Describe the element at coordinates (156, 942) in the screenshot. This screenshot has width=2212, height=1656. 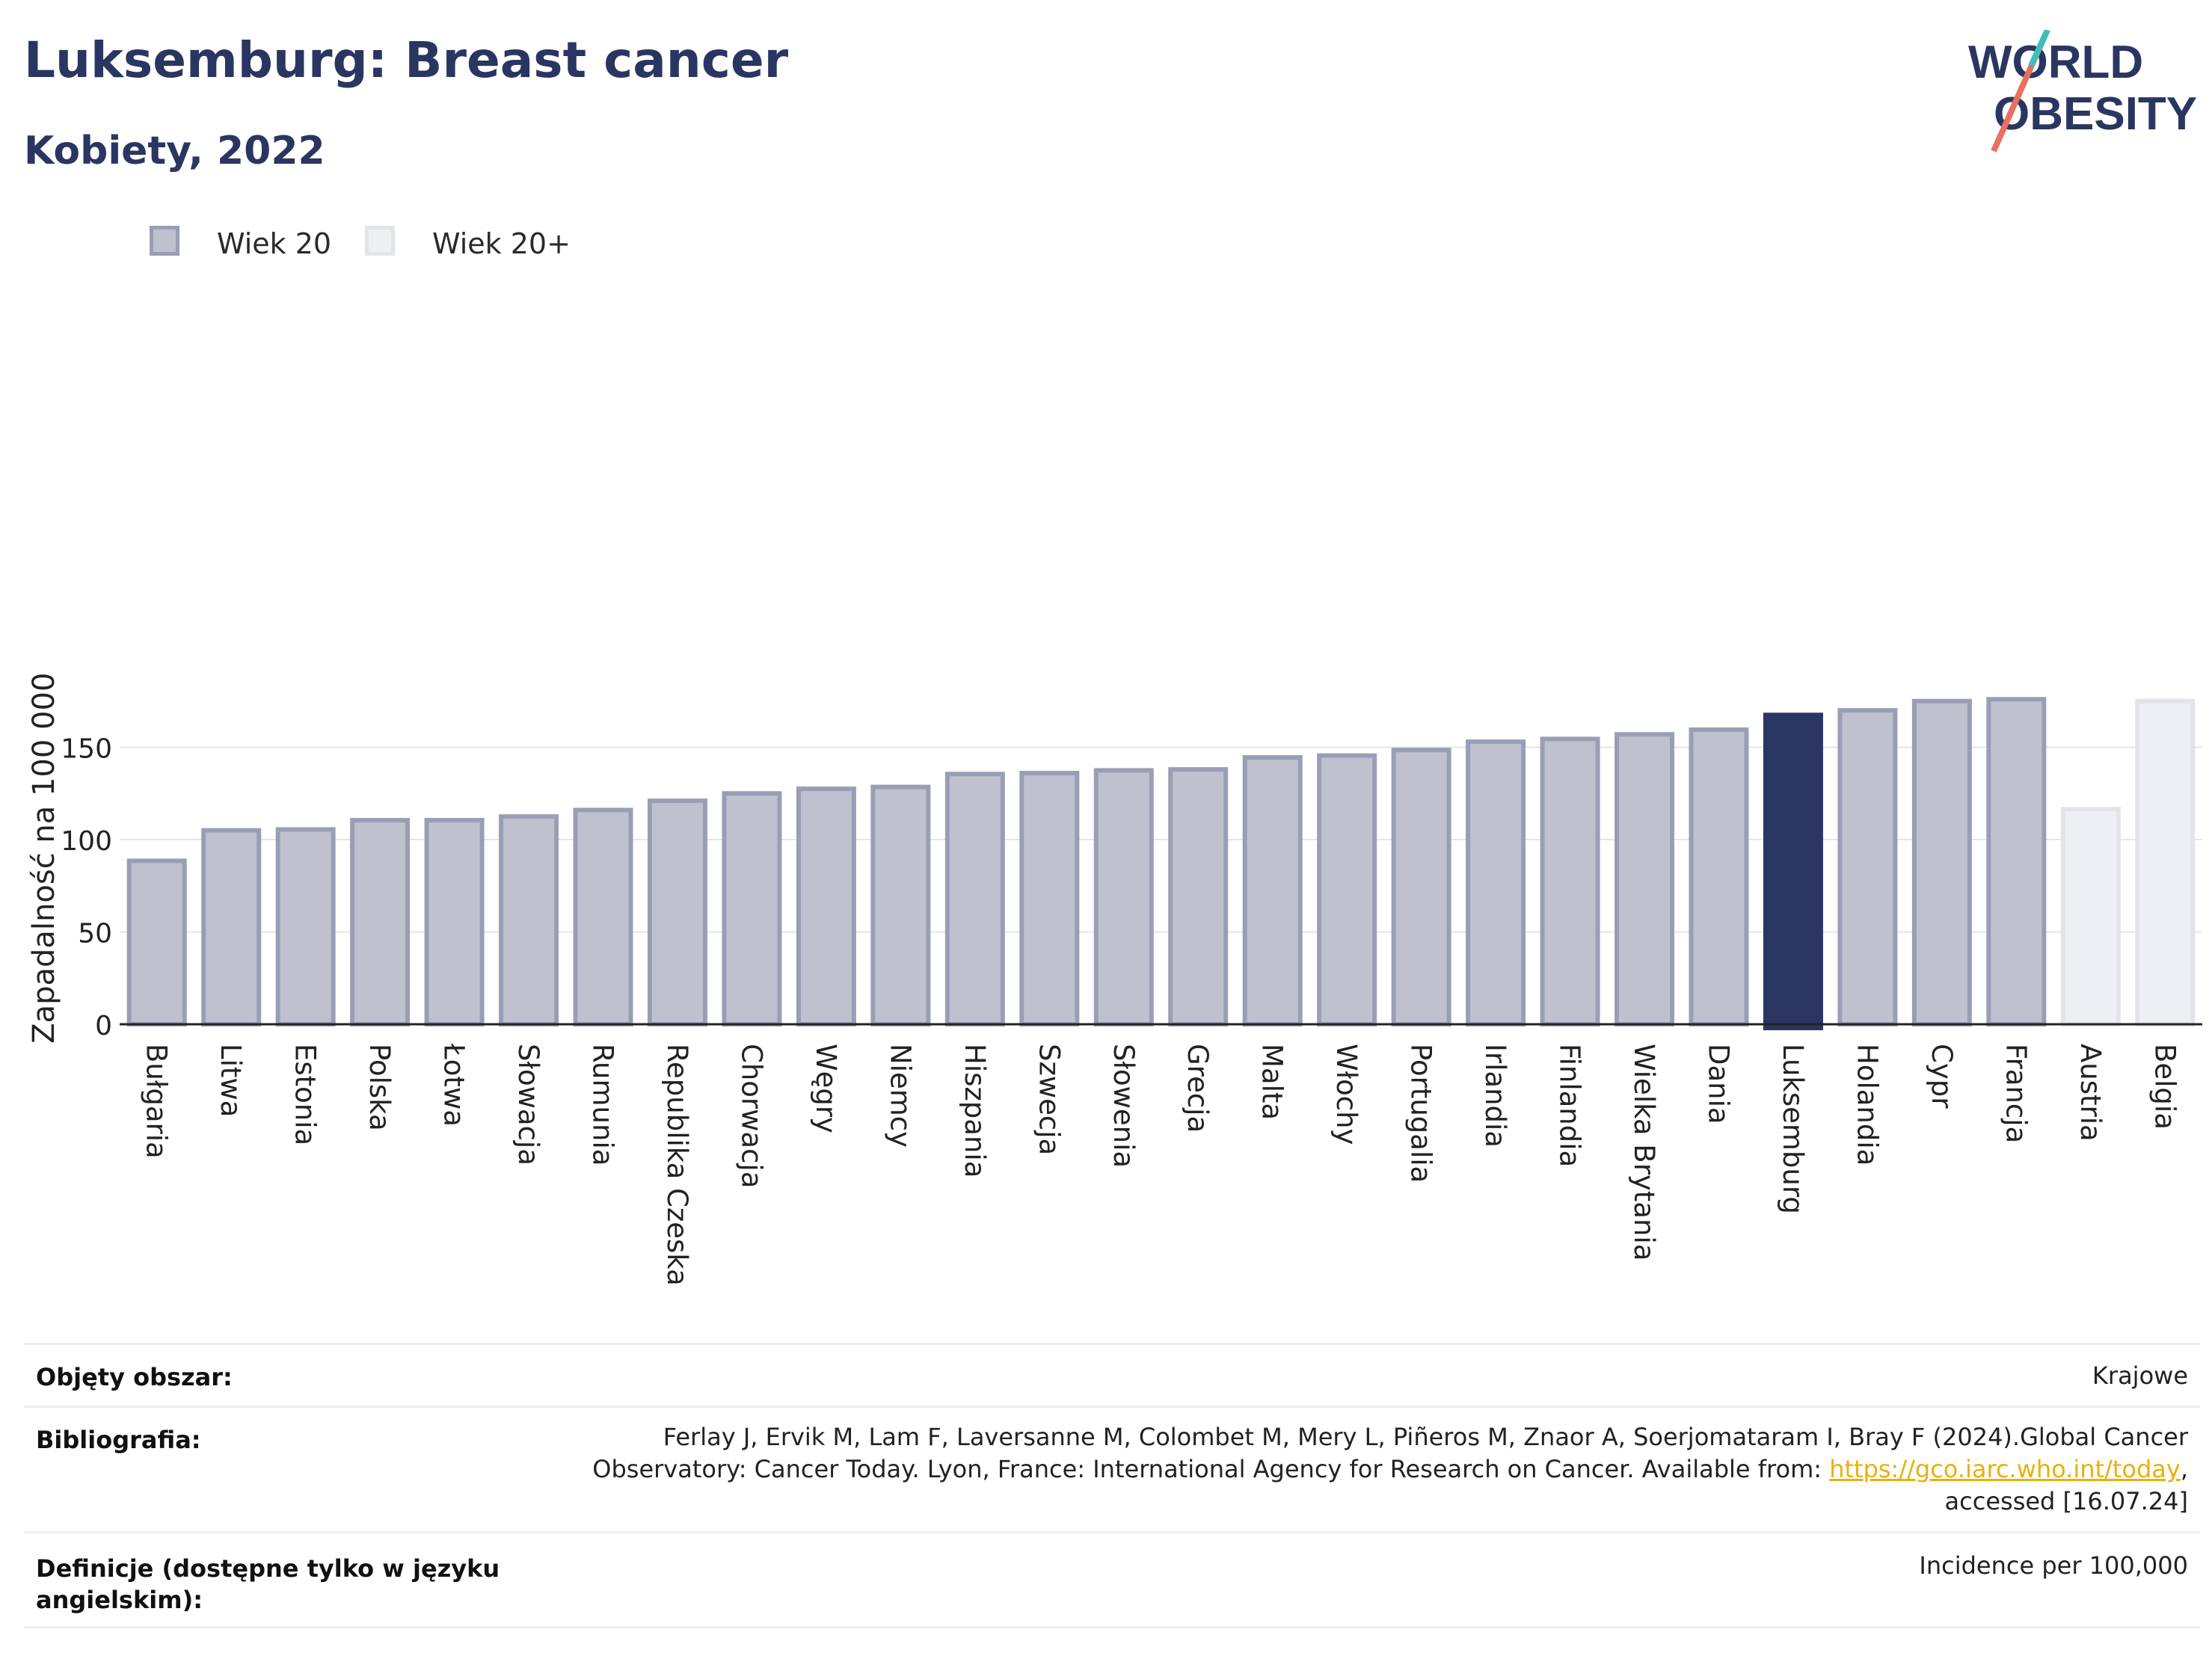
I see `bar-bułgaria` at that location.